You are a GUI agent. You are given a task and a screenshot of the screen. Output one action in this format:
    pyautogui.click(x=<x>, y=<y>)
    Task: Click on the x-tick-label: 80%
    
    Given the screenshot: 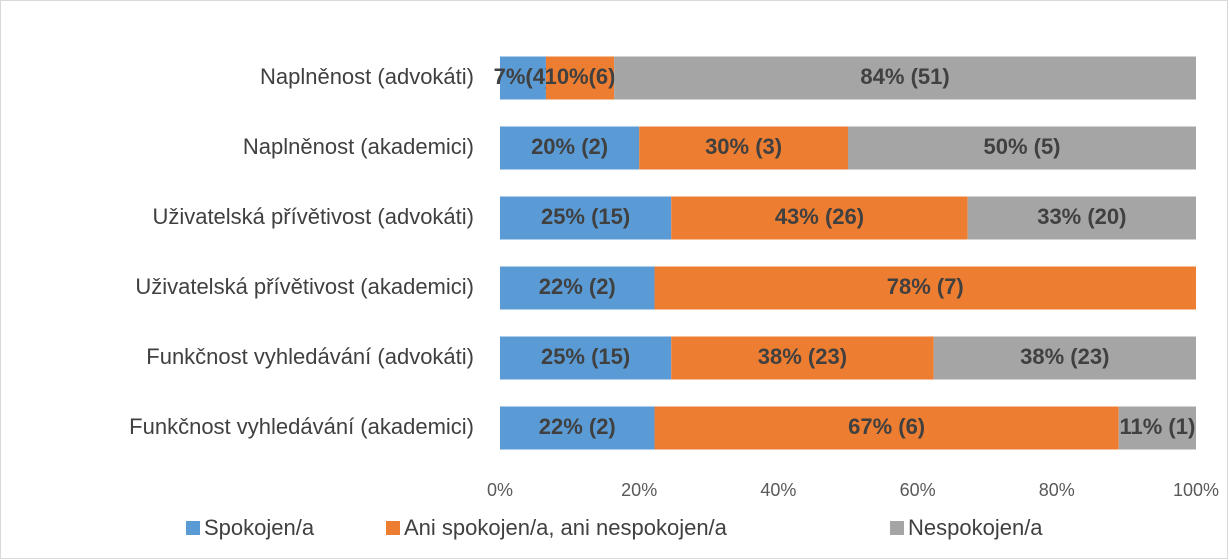 What is the action you would take?
    pyautogui.click(x=1057, y=490)
    